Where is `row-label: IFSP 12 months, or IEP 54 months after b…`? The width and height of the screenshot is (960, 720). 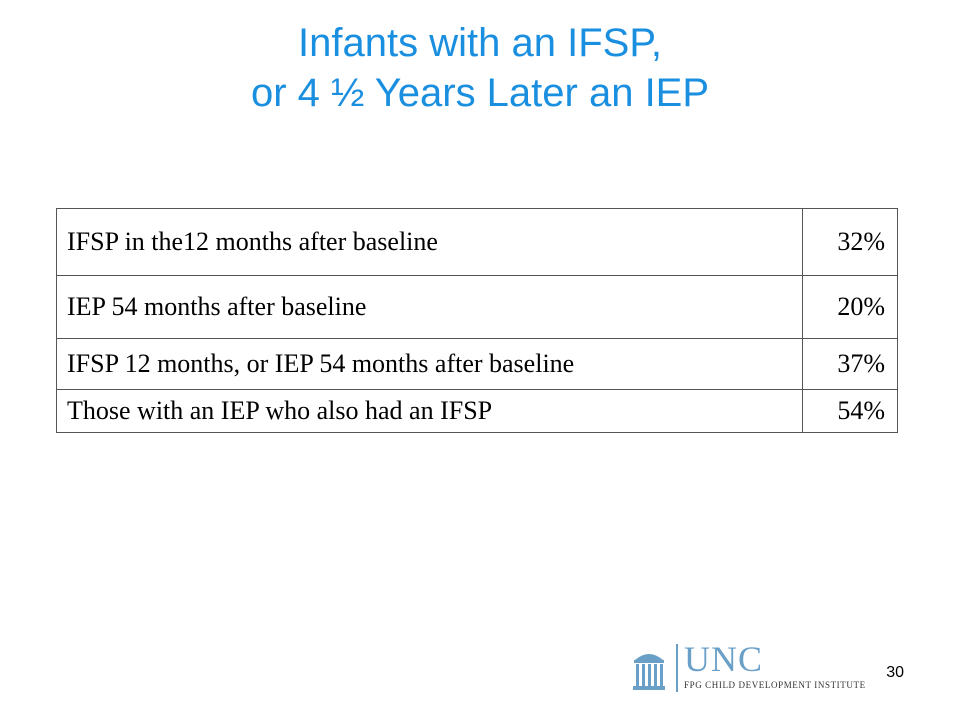
row-label: IFSP 12 months, or IEP 54 months after b… is located at coordinates (429, 364).